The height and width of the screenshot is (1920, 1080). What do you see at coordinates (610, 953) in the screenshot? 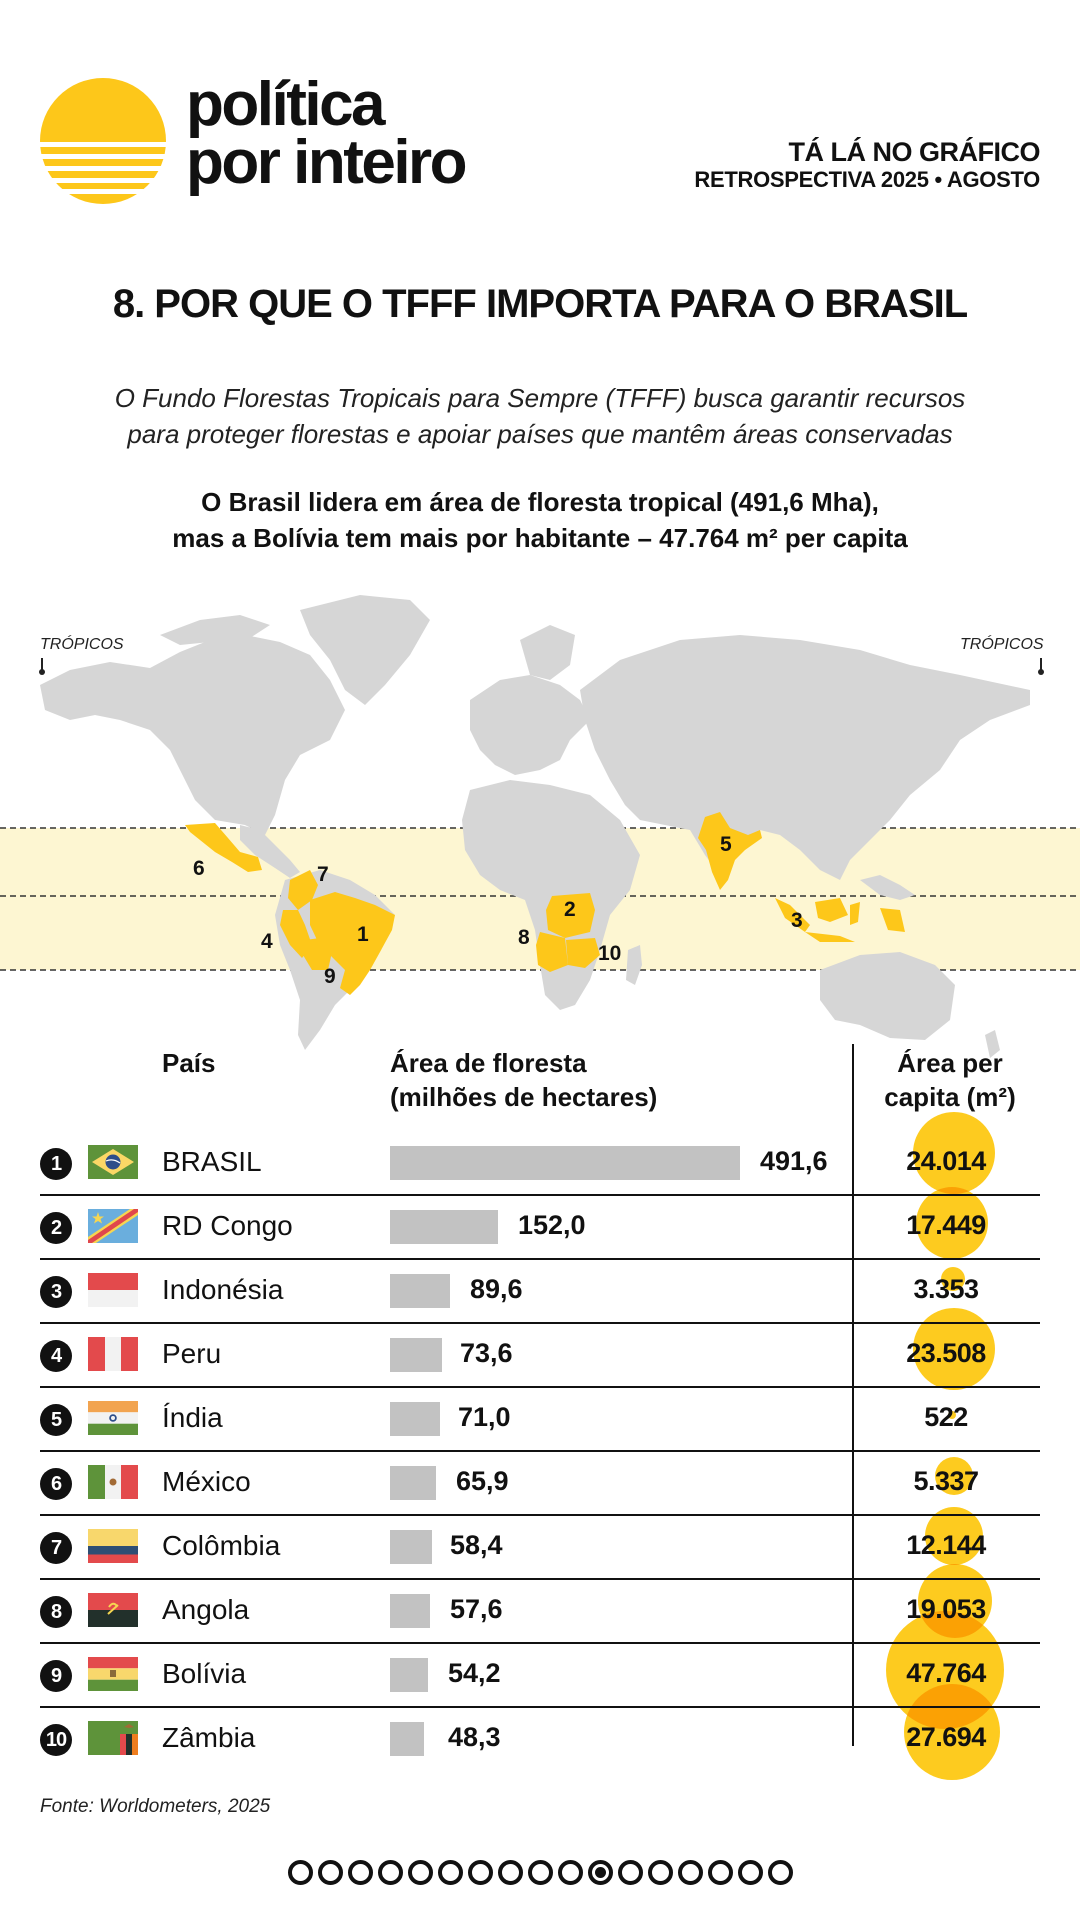
I see `map-marker-10: 10` at bounding box center [610, 953].